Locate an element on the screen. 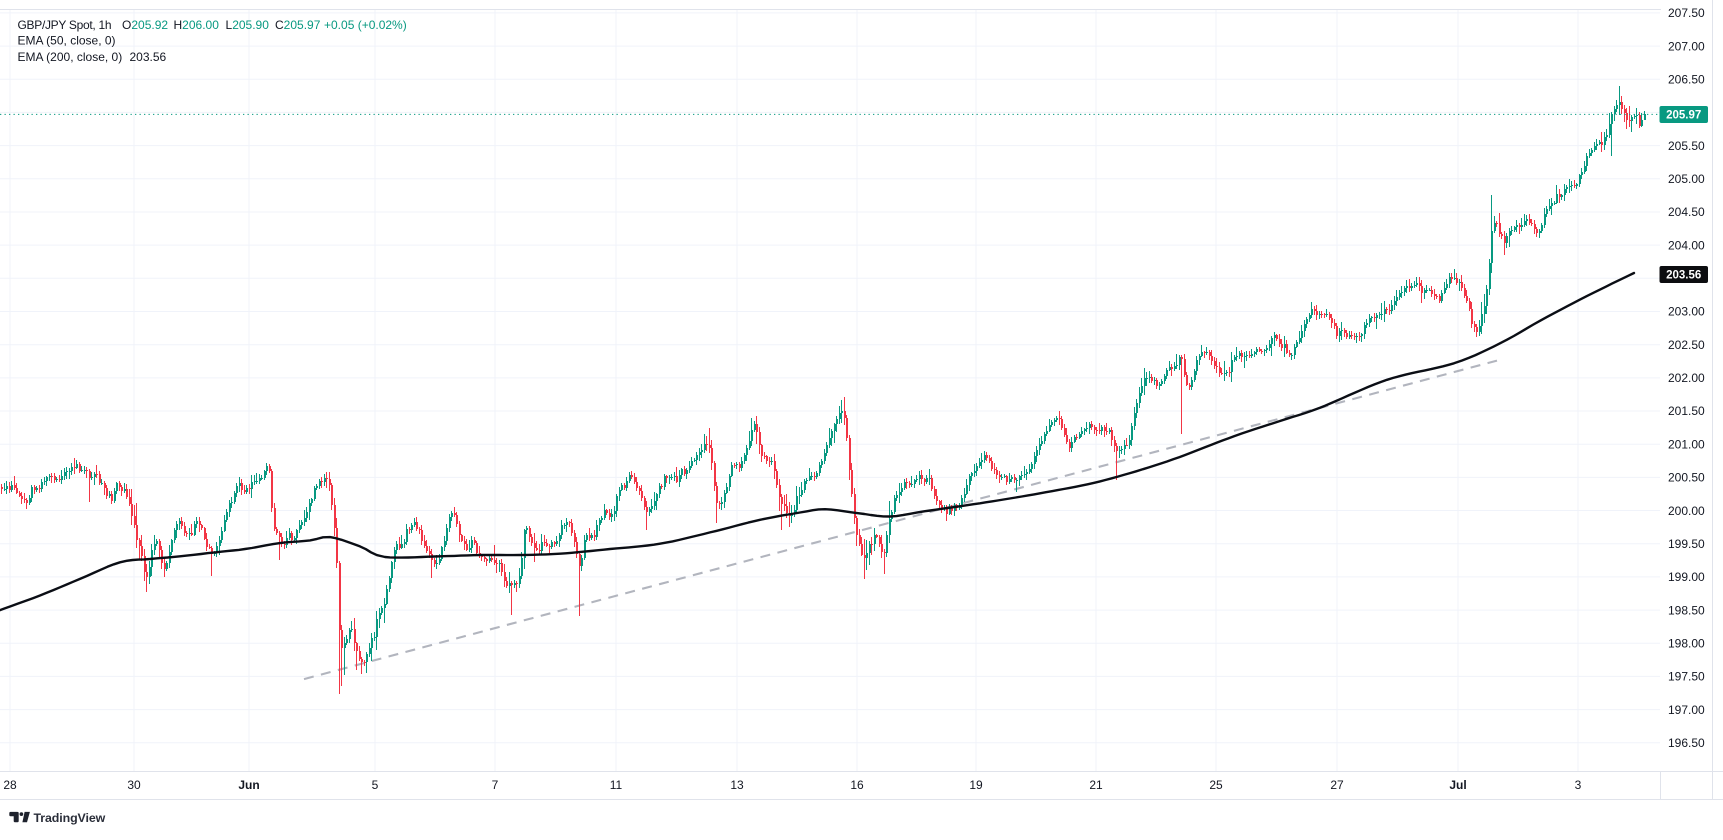 The height and width of the screenshot is (840, 1723). svg-text: TradingView is located at coordinates (70, 818).